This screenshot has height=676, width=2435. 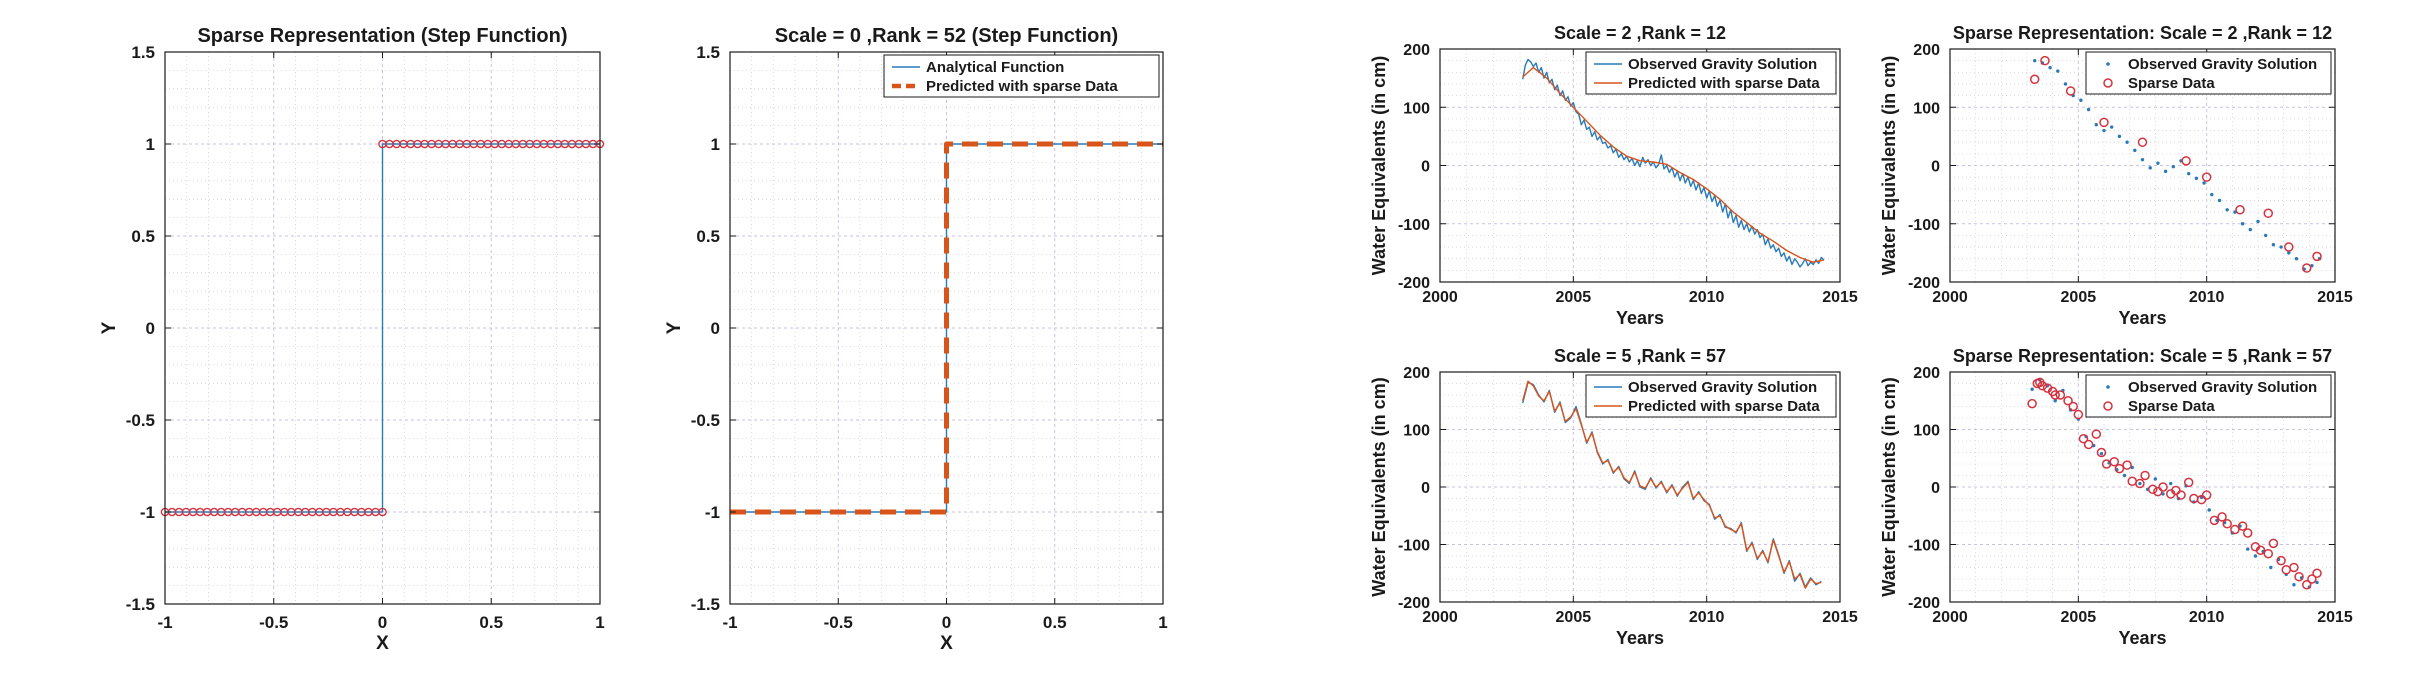 I want to click on y-axis-label: Y, so click(x=674, y=327).